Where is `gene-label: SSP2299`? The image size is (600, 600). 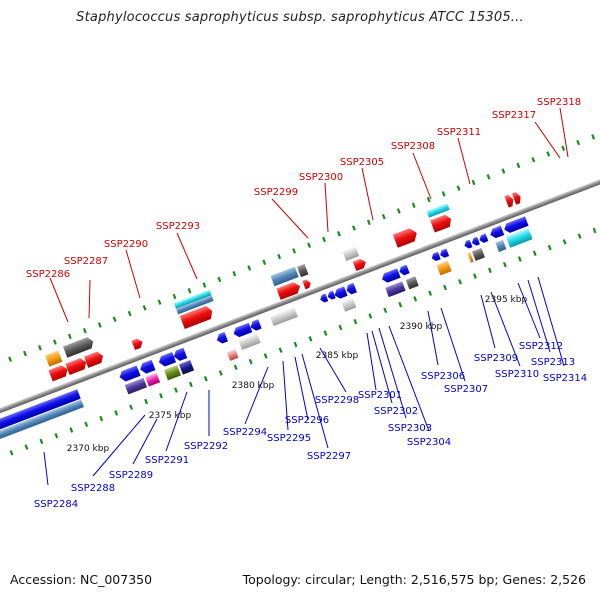
gene-label: SSP2299 is located at coordinates (276, 192).